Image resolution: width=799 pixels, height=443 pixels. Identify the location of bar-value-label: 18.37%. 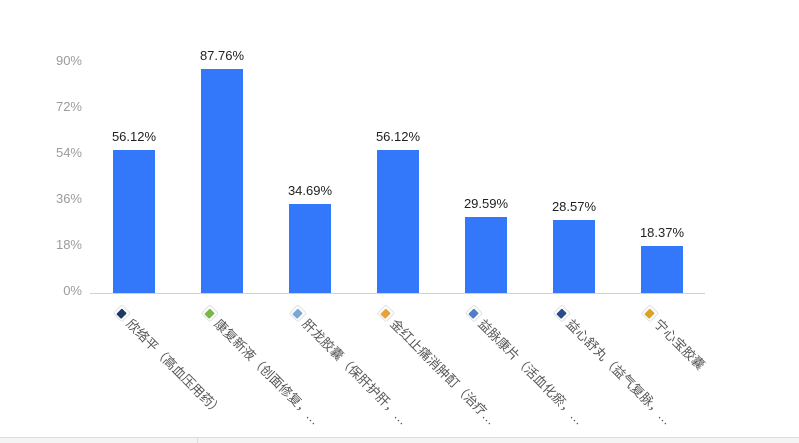
(662, 232).